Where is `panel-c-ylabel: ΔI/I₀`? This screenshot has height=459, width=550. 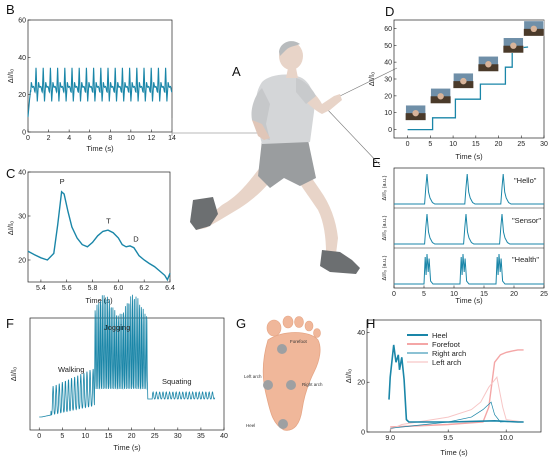 panel-c-ylabel: ΔI/I₀ is located at coordinates (10, 228).